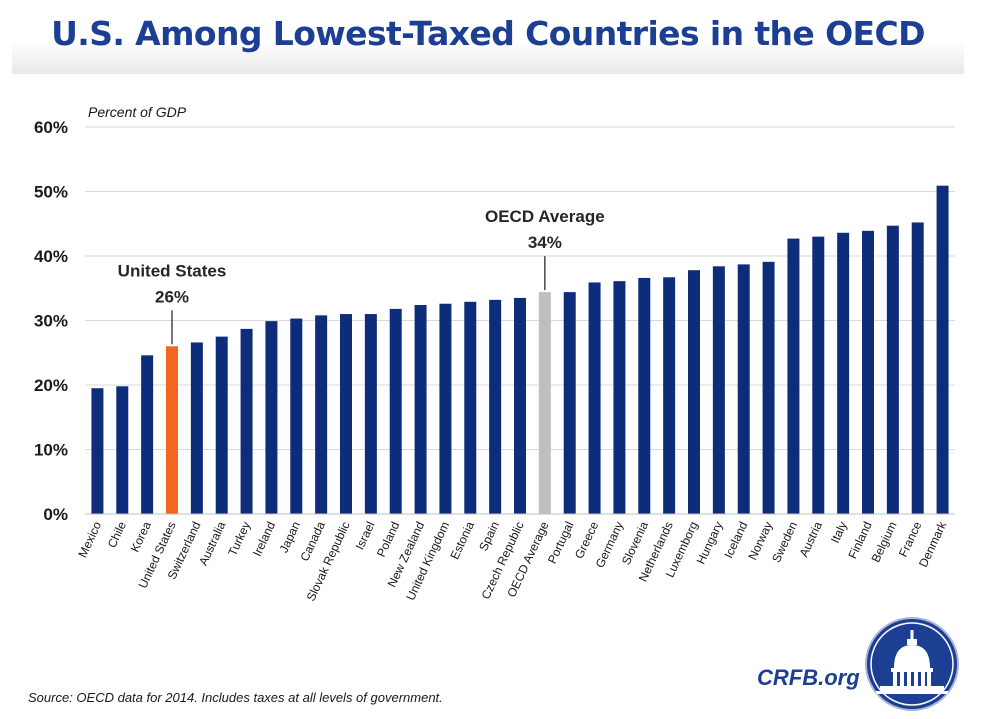  I want to click on brand-link: CRFB.org, so click(808, 677).